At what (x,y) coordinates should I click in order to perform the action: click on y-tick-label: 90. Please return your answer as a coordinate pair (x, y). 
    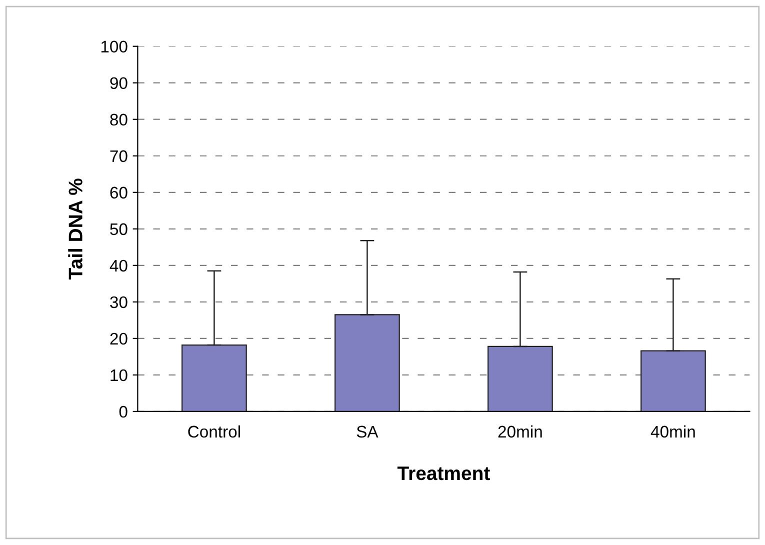
    Looking at the image, I should click on (119, 83).